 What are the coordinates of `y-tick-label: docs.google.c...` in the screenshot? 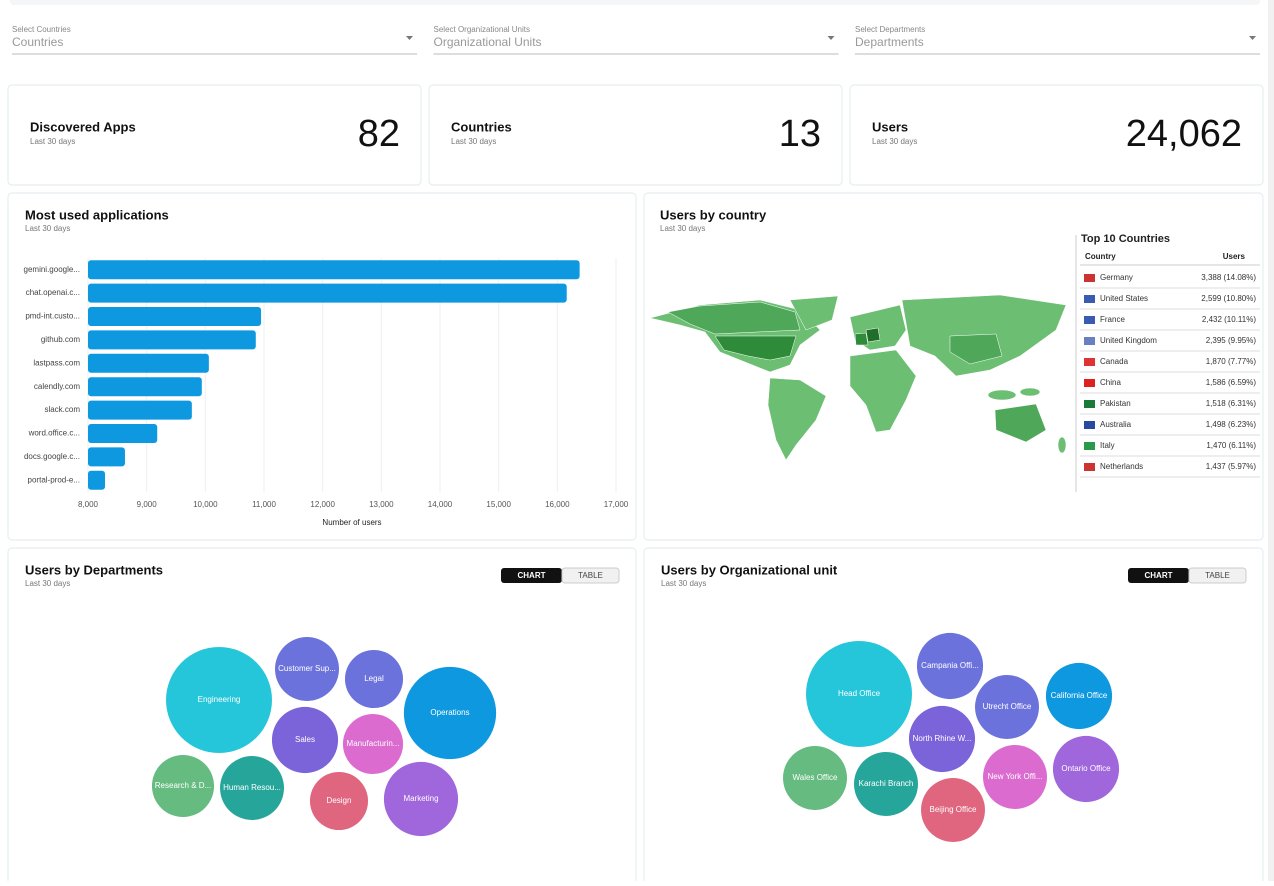 It's located at (52, 456).